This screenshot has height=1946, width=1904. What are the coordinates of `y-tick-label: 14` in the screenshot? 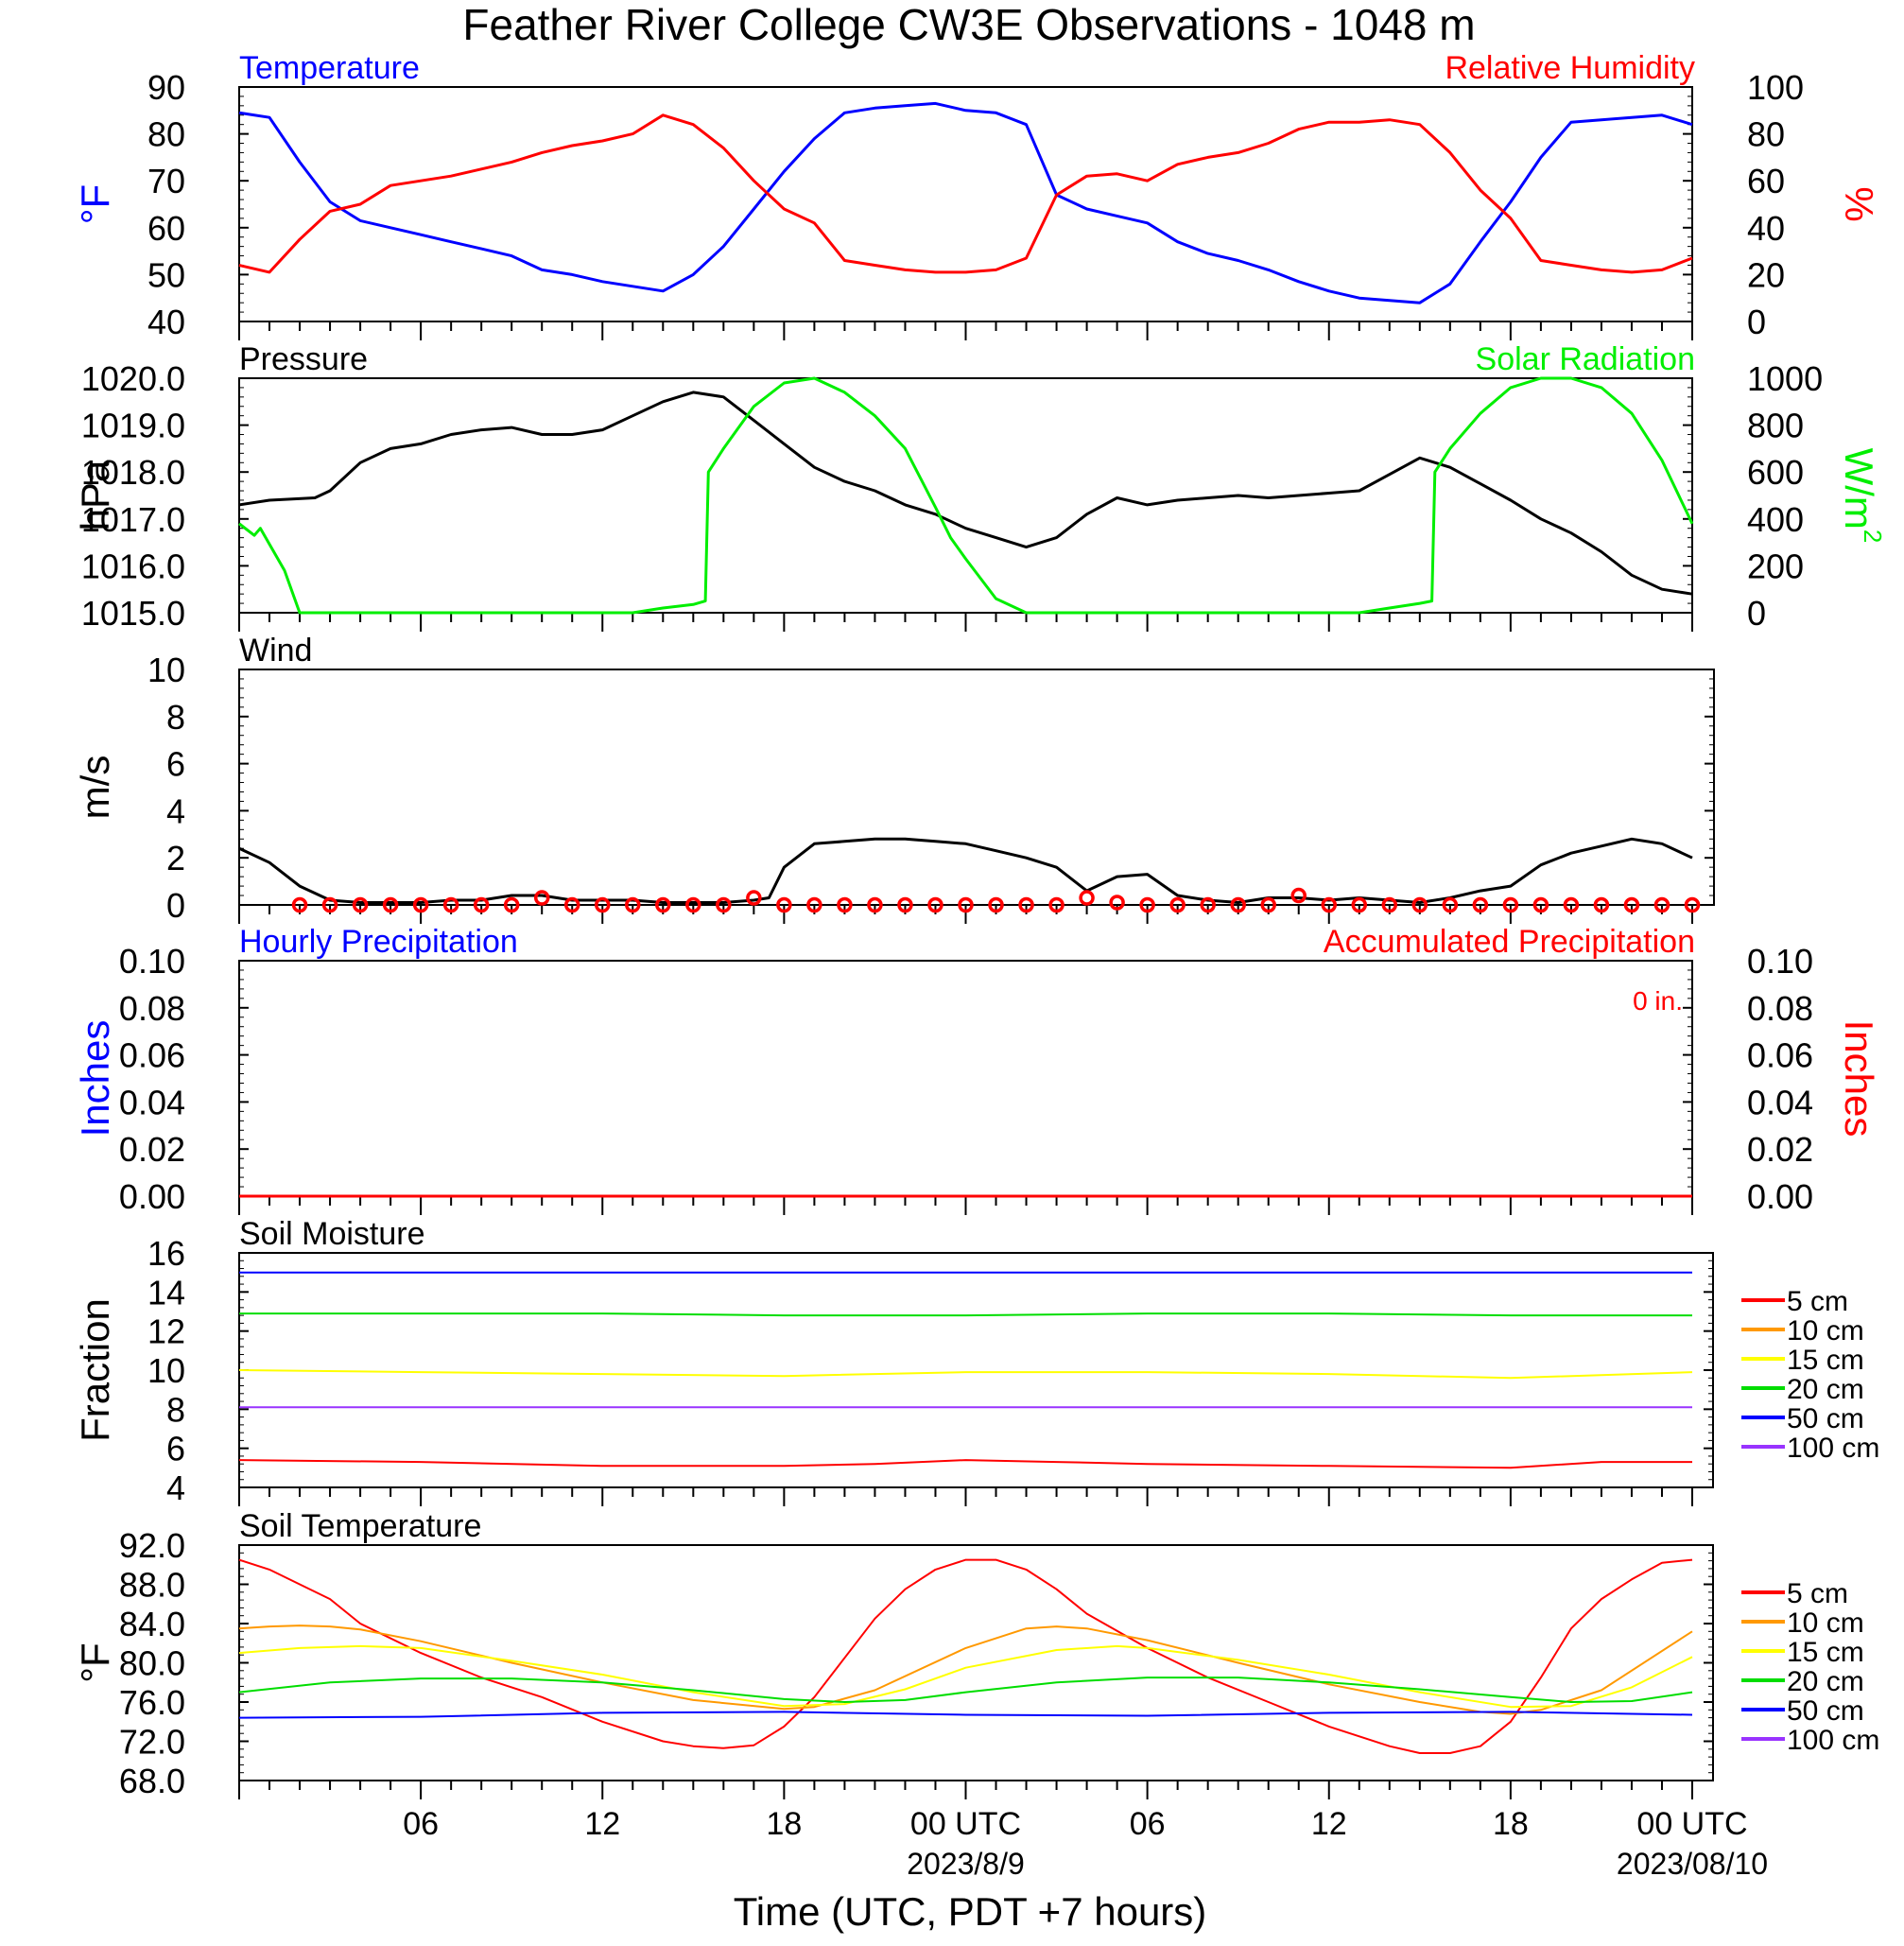 It's located at (166, 1293).